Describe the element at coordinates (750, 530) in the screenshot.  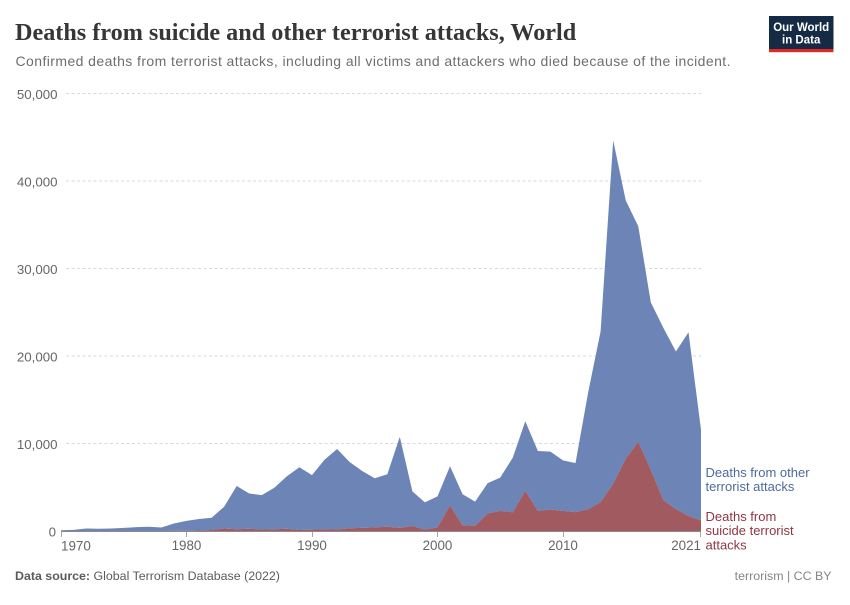
I see `svg-text: suicide terrorist` at that location.